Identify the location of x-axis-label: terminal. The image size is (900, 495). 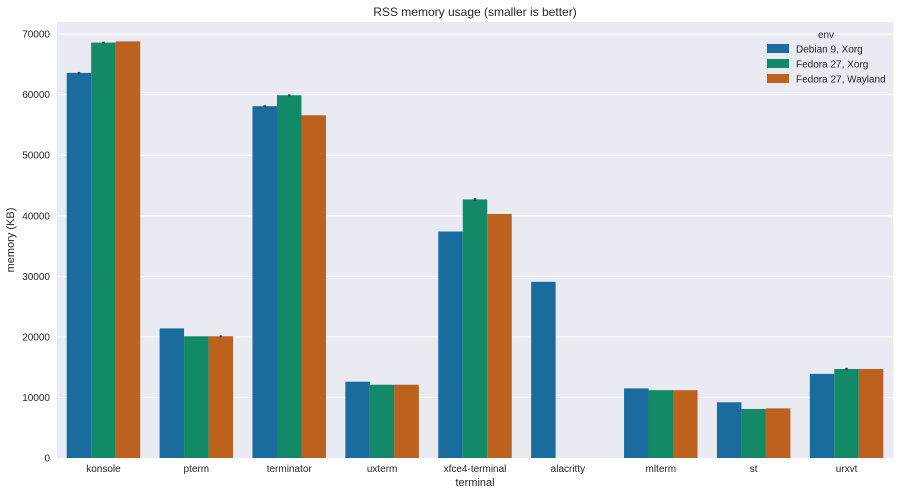
(474, 483).